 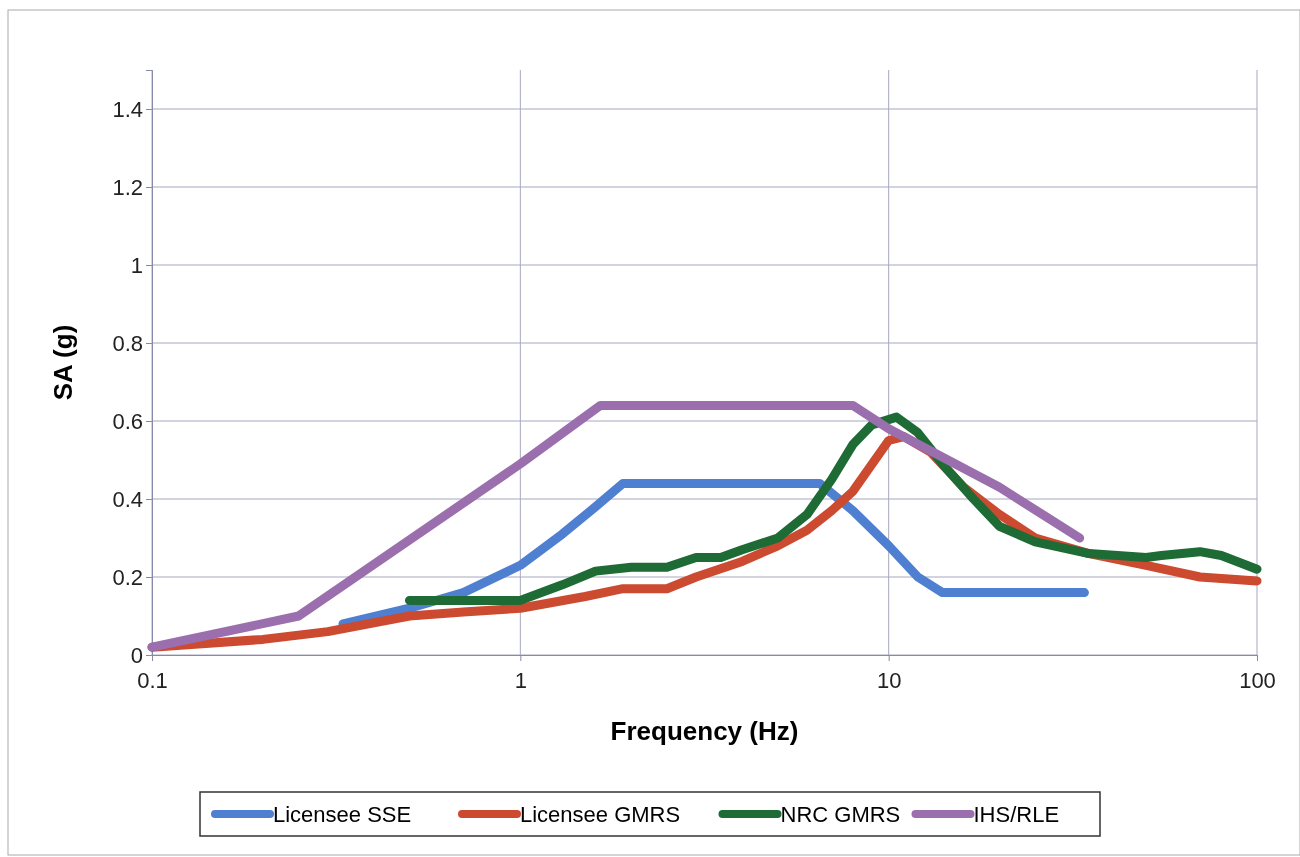 What do you see at coordinates (600, 814) in the screenshot?
I see `legend-label: Licensee GMRS` at bounding box center [600, 814].